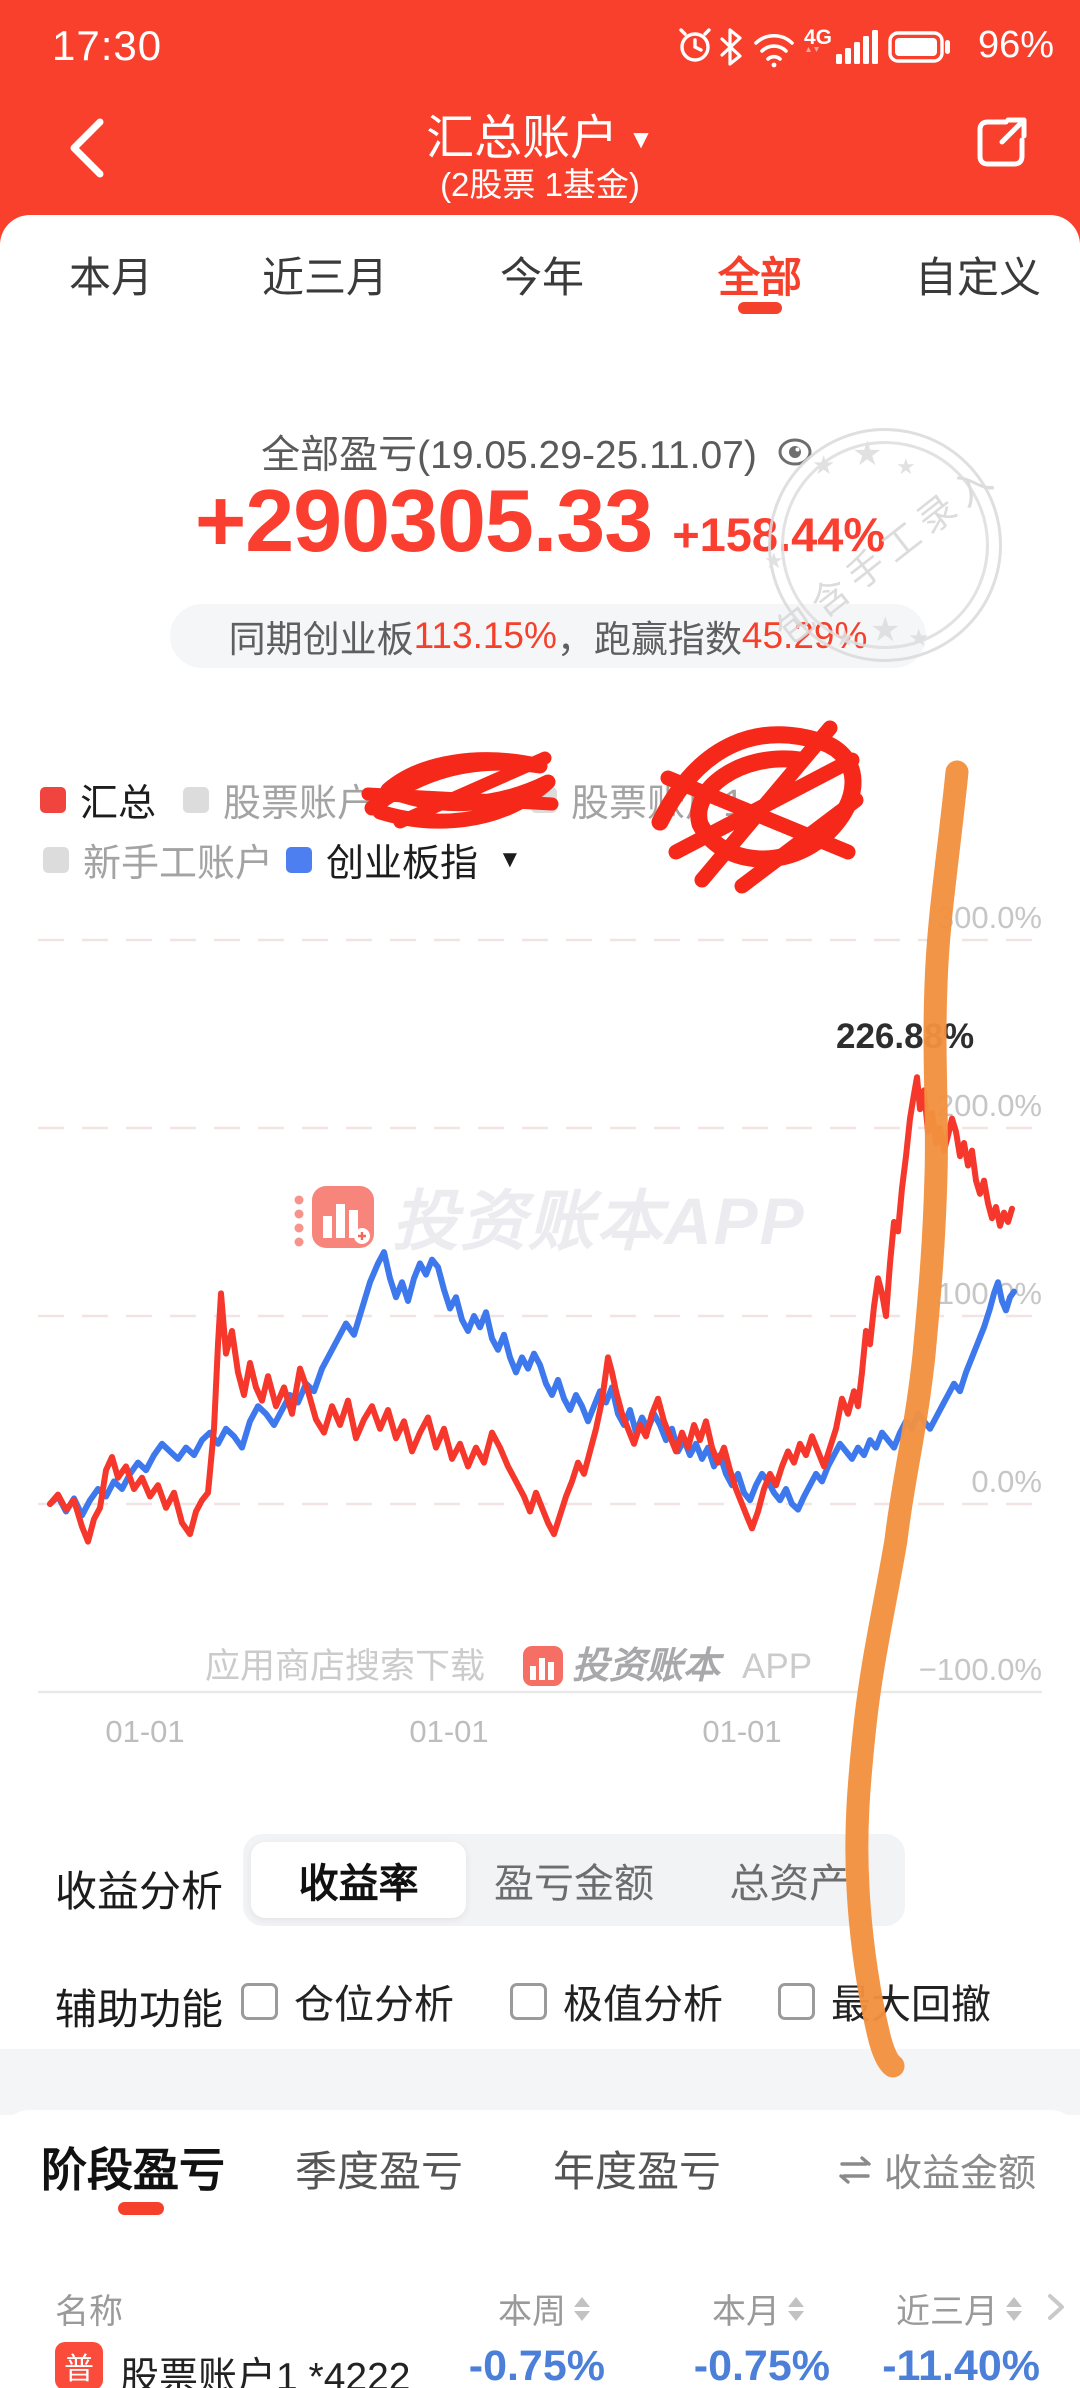 This screenshot has width=1080, height=2388. What do you see at coordinates (919, 47) in the screenshot?
I see `battery-icon` at bounding box center [919, 47].